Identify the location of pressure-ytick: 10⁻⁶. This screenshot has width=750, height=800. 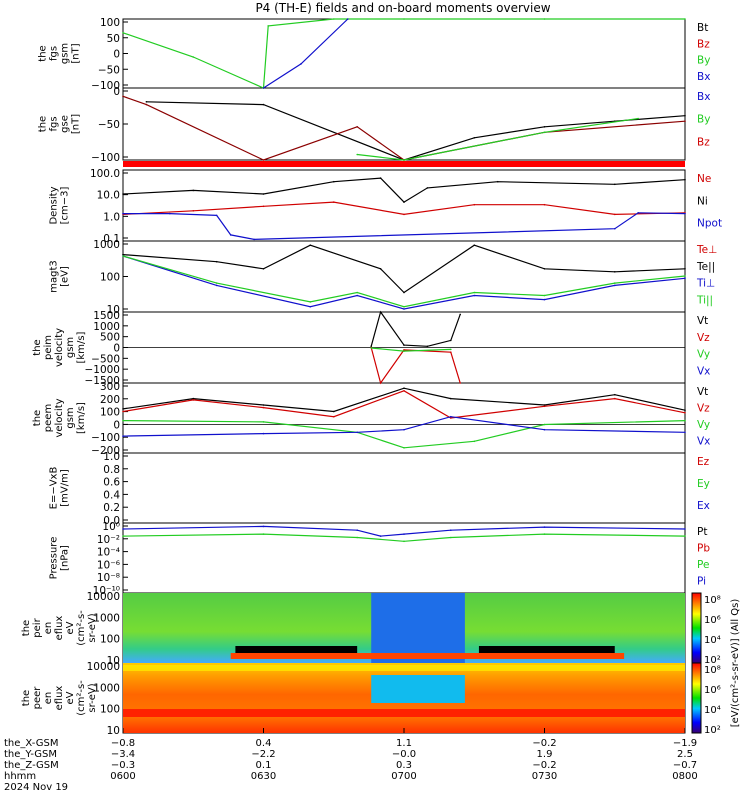
(108, 565).